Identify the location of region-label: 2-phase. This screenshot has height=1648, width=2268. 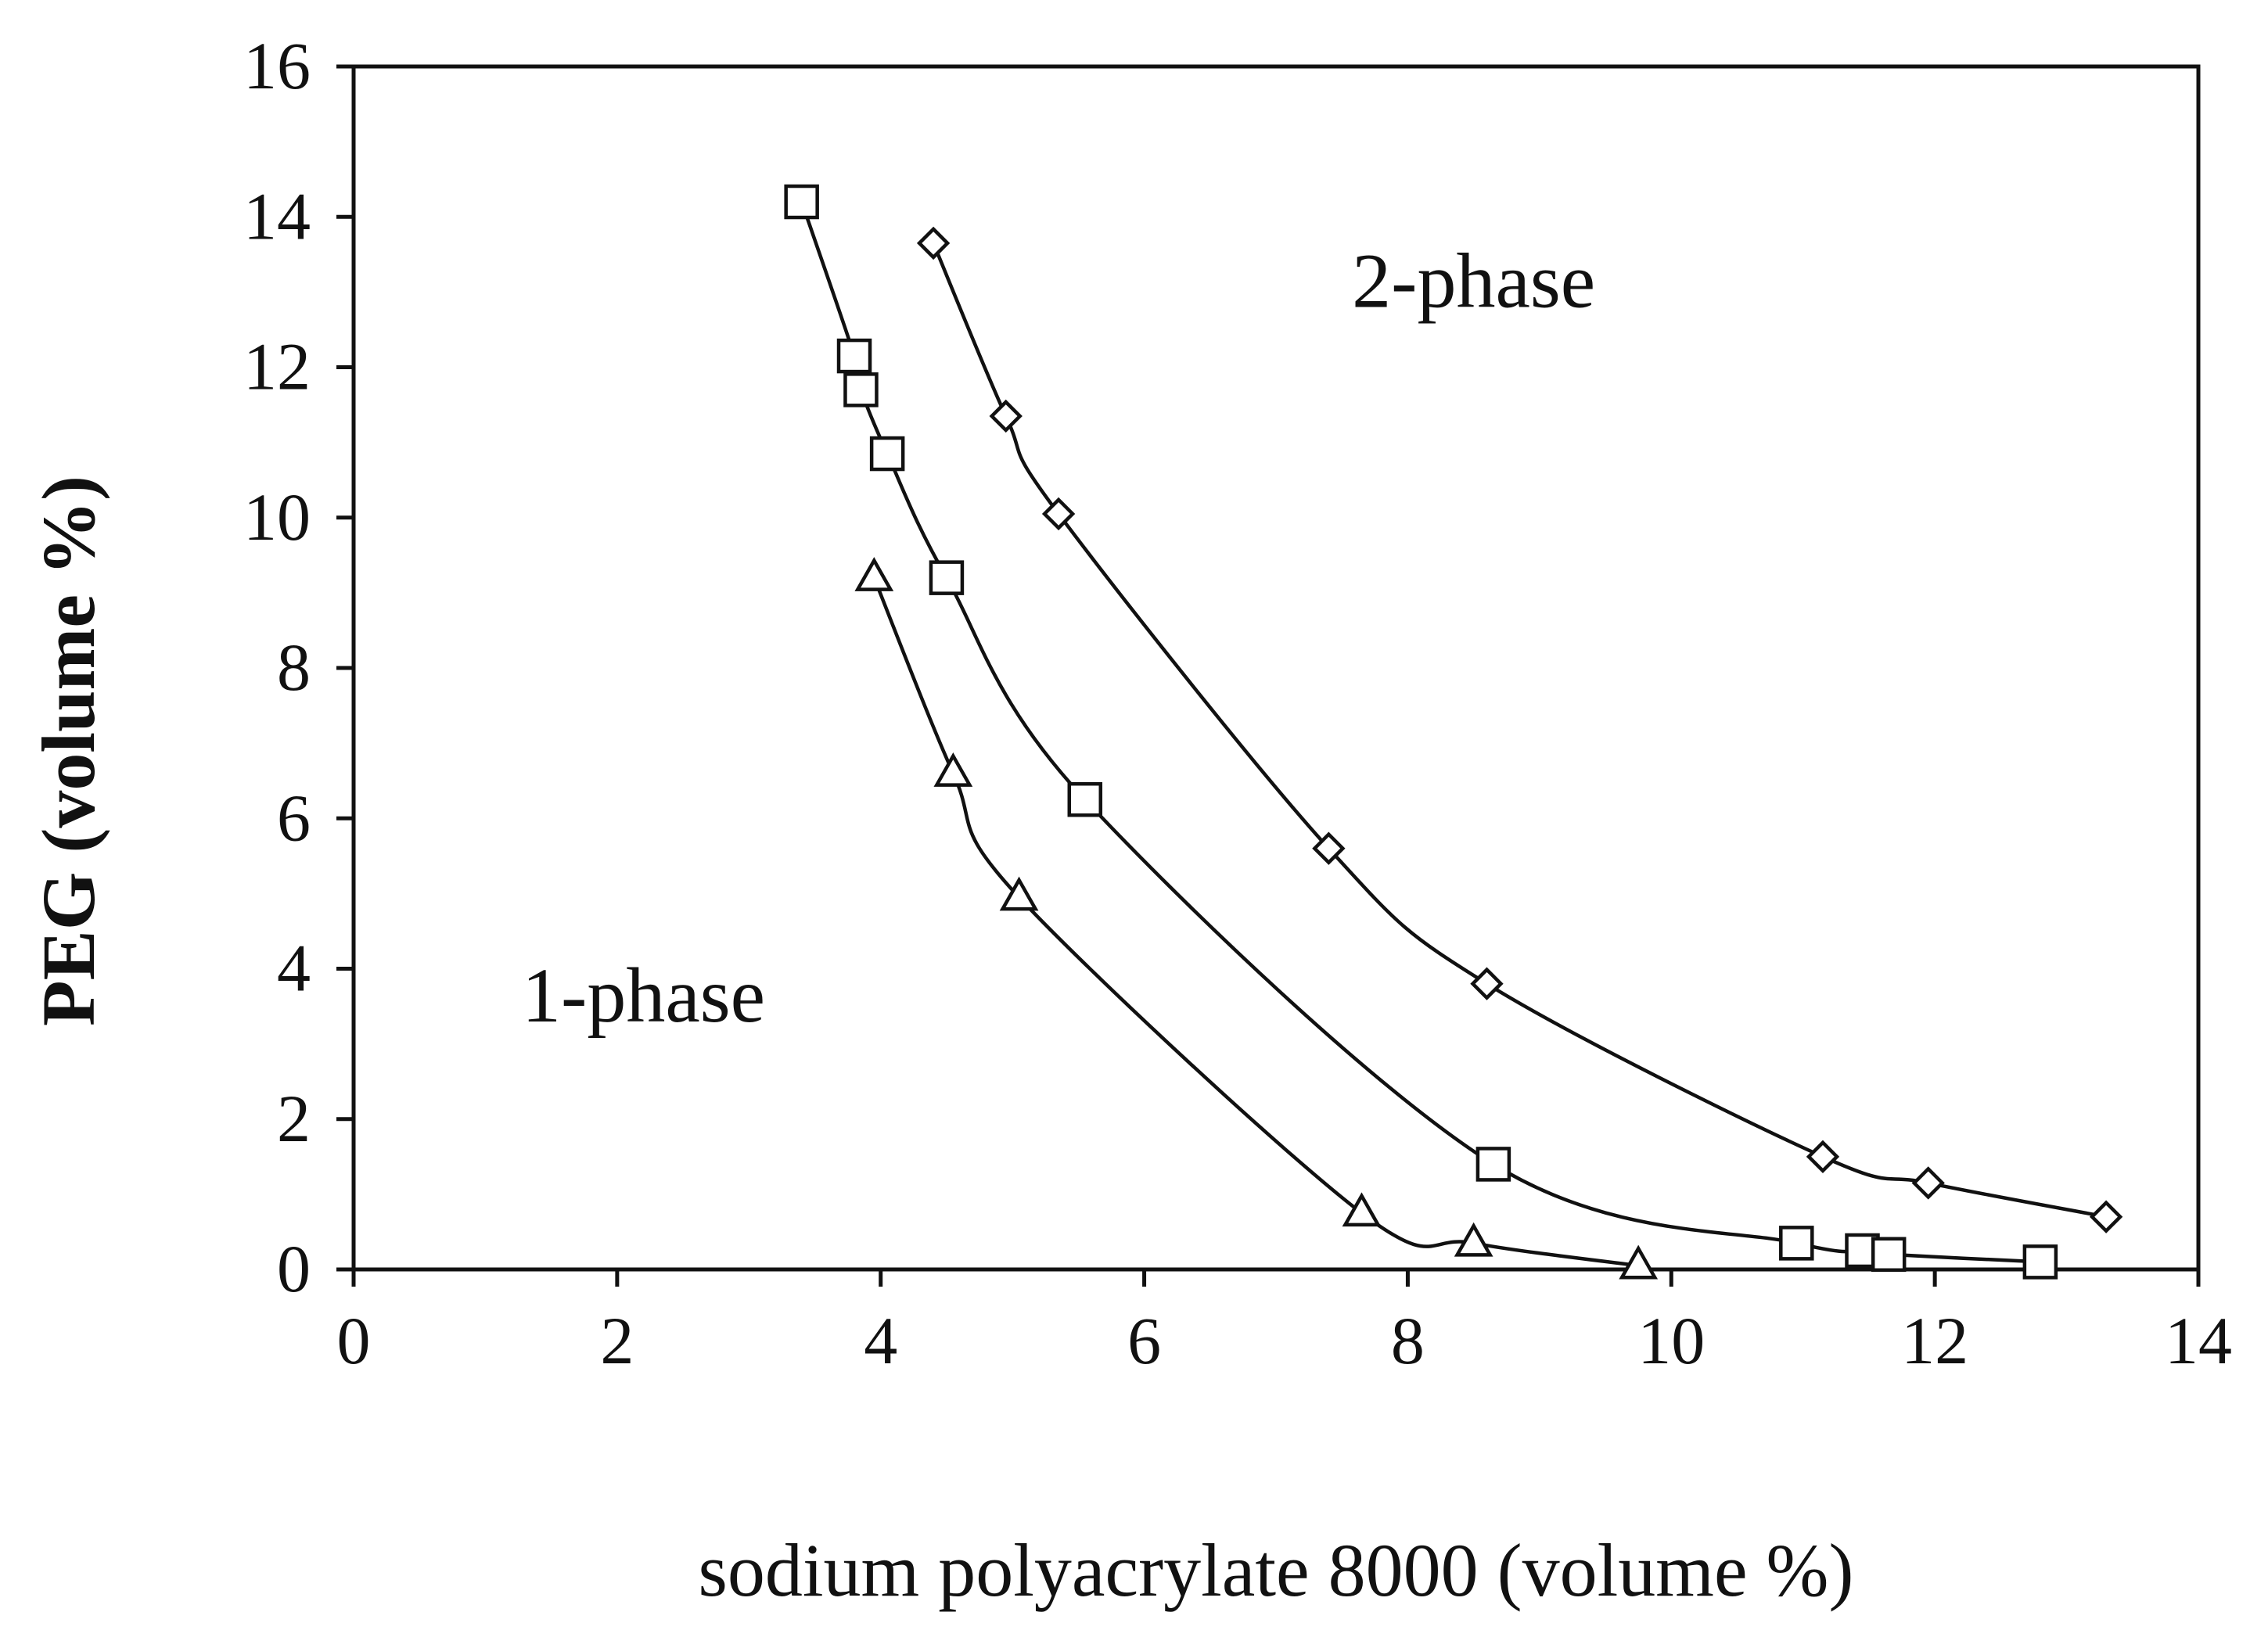
(1473, 281).